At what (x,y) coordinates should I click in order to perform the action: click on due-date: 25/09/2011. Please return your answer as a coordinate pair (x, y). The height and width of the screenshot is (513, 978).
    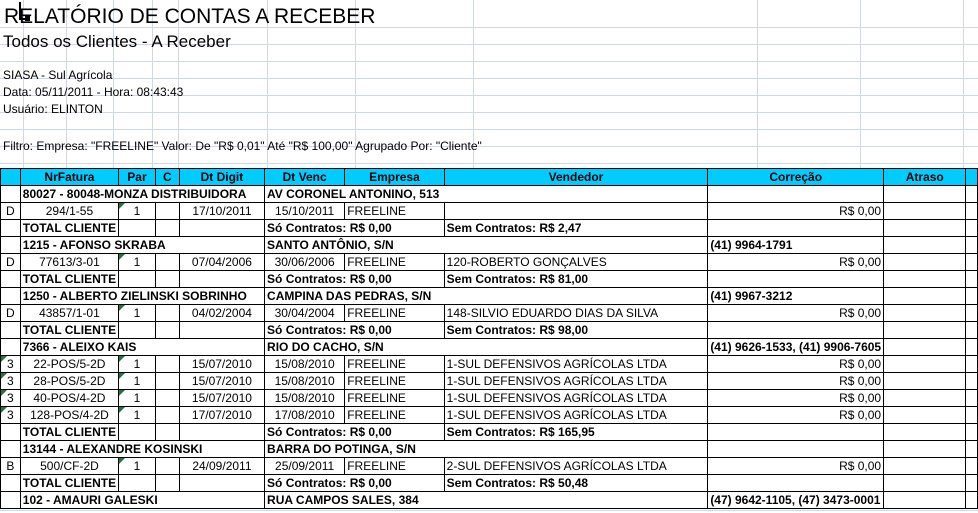
    Looking at the image, I should click on (305, 465).